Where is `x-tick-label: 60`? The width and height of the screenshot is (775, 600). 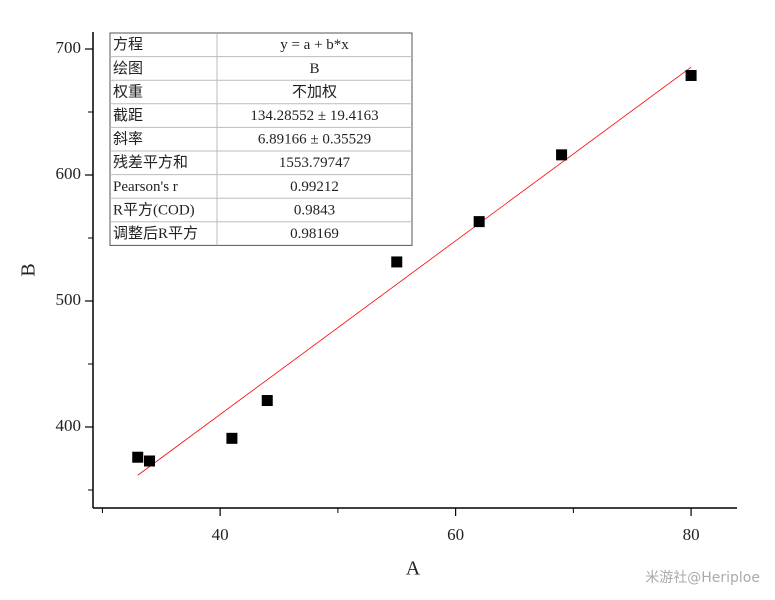 x-tick-label: 60 is located at coordinates (455, 534).